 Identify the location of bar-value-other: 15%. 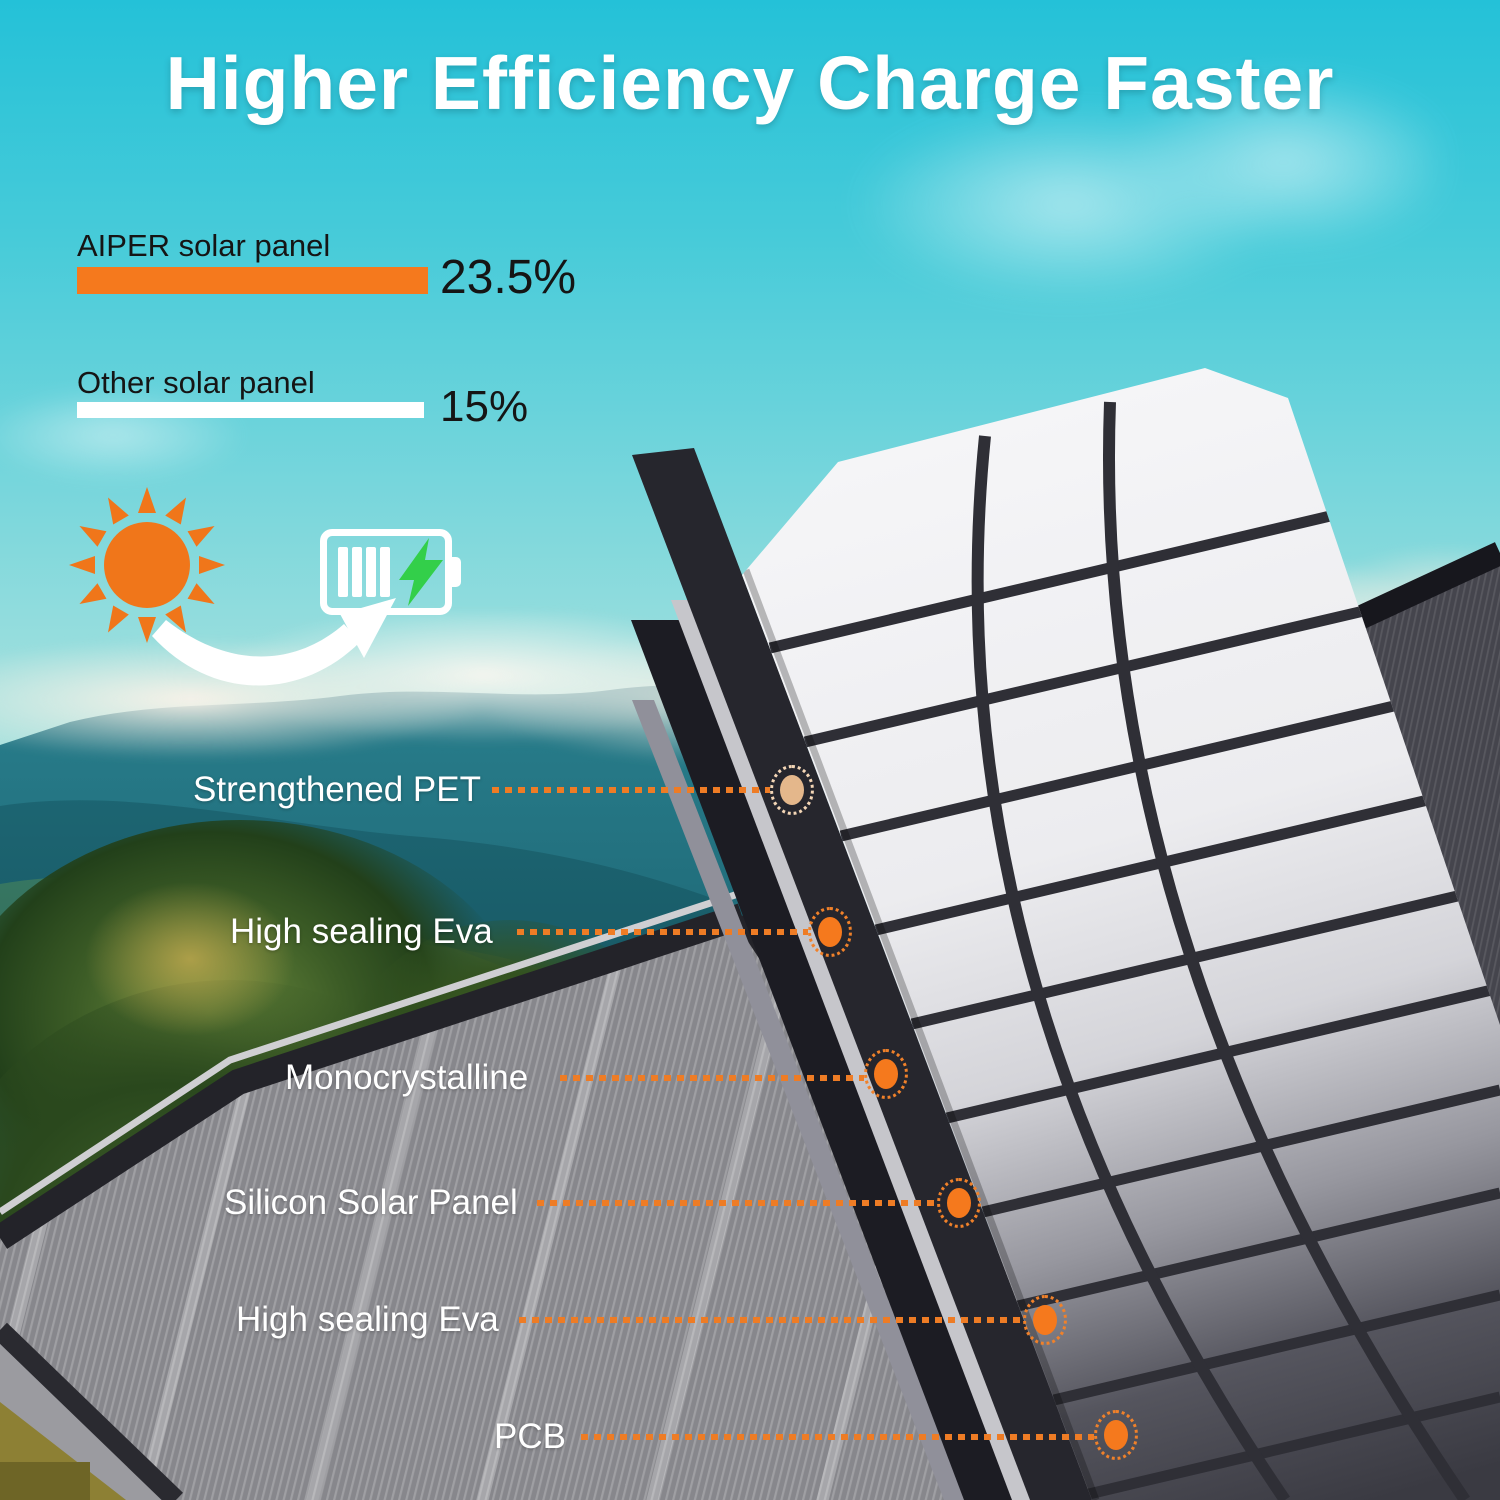
(484, 406).